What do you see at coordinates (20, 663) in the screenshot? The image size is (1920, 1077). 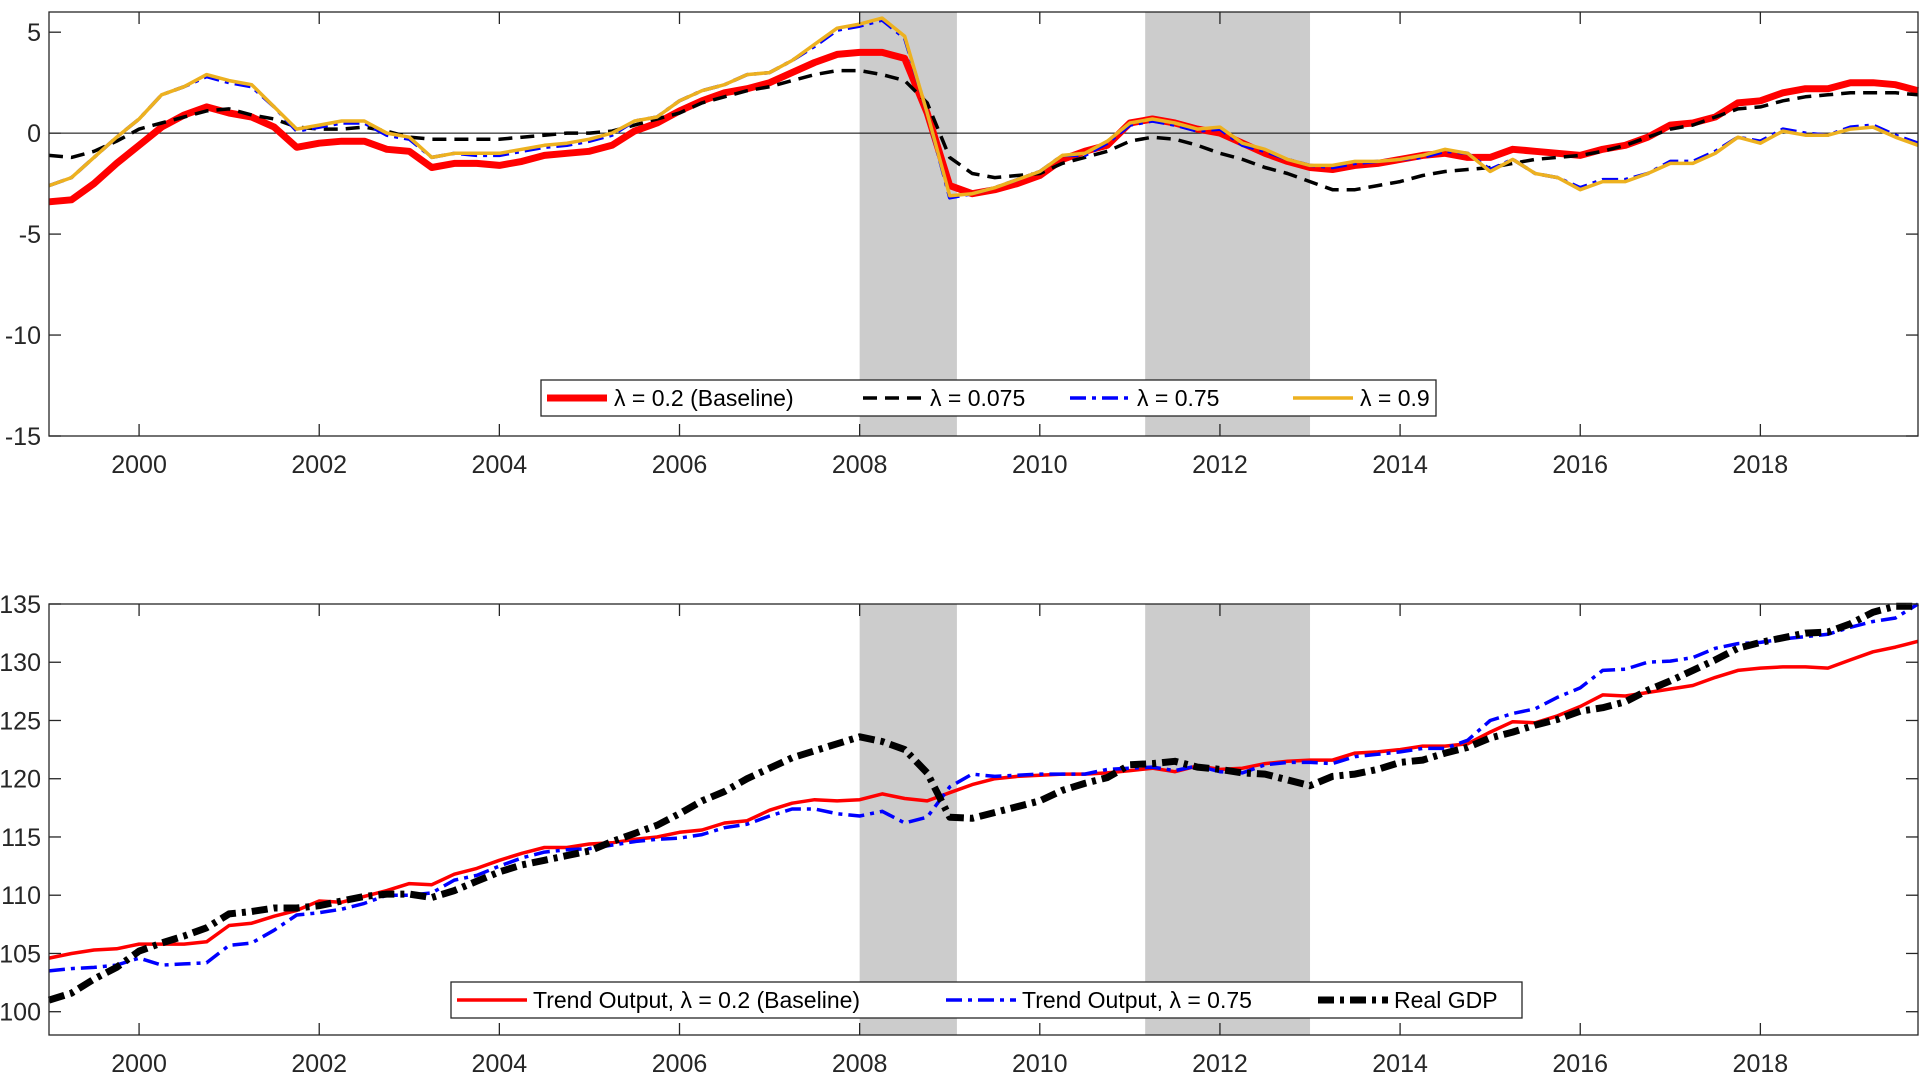 I see `y-tick-label: 130` at bounding box center [20, 663].